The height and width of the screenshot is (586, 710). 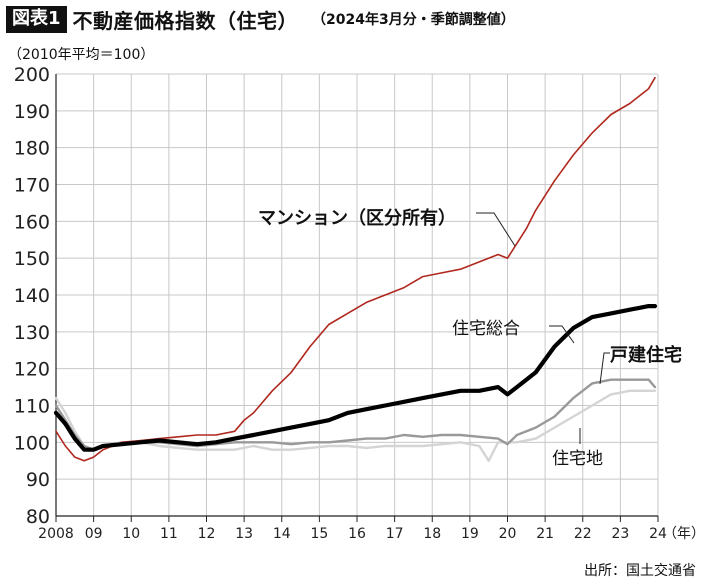 I want to click on chart-header: 図表1 不動産価格指数（住宅） （2024年3月分・季節調整値）, so click(x=260, y=19).